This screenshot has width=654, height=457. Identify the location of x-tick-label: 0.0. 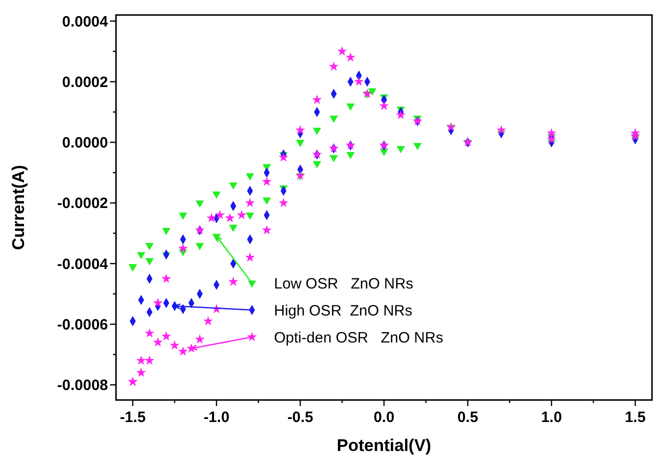
(384, 417).